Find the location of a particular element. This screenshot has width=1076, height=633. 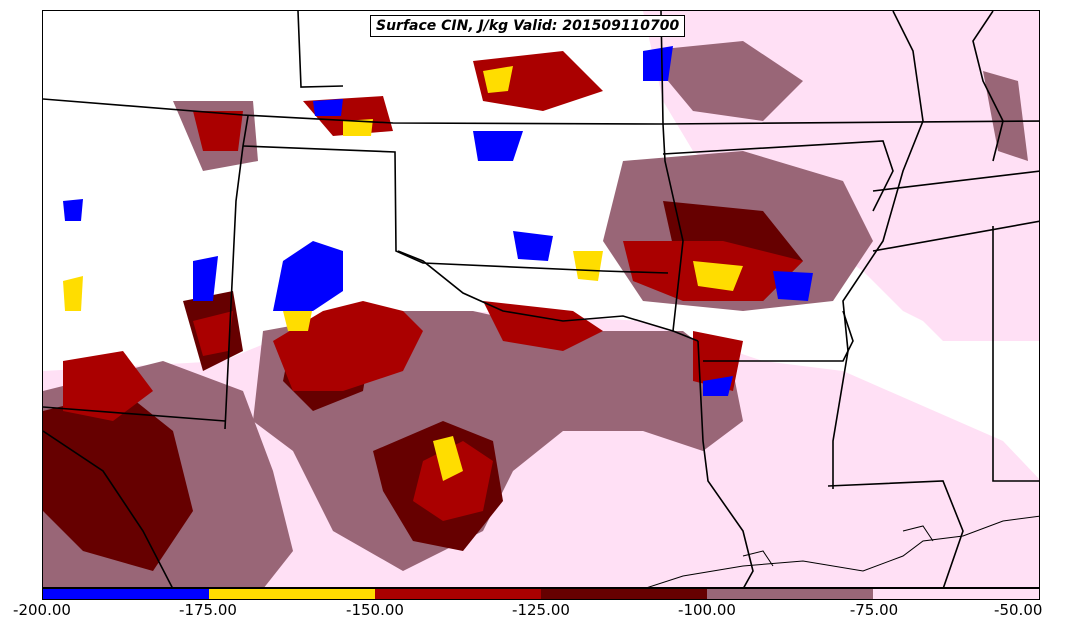

colorbar-tick: -175.00 is located at coordinates (208, 610).